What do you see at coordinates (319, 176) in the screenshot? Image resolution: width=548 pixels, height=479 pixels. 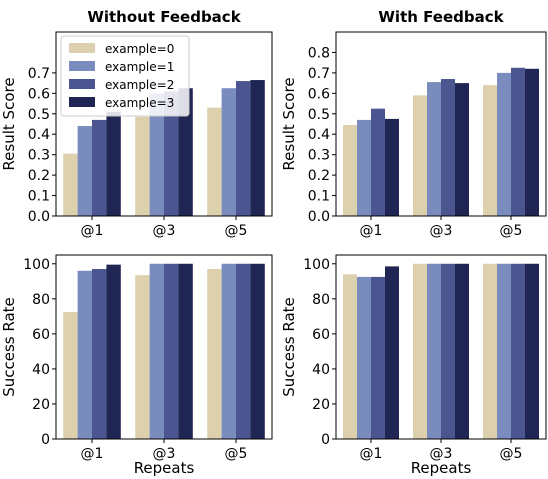 I see `y-tick-label: 0.2` at bounding box center [319, 176].